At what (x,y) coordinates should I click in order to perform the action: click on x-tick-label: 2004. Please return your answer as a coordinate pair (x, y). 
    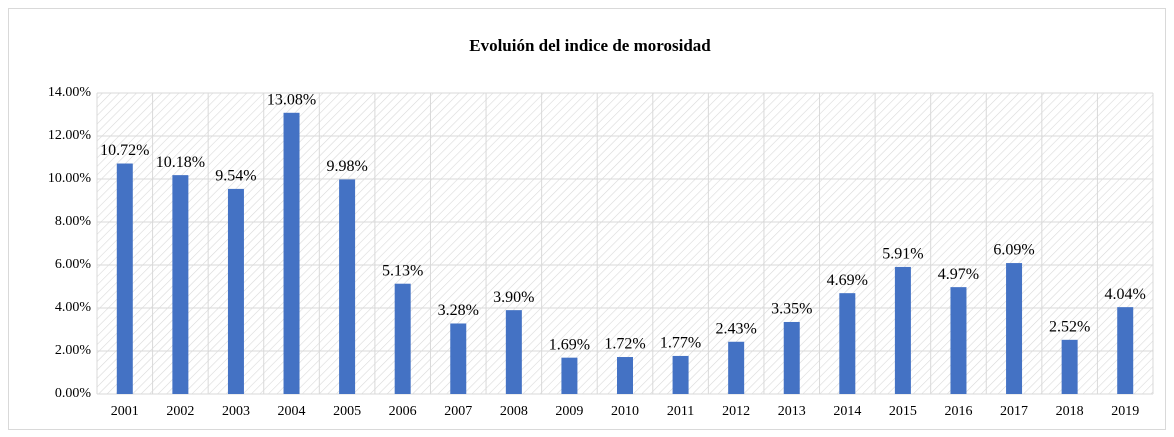
    Looking at the image, I should click on (292, 411).